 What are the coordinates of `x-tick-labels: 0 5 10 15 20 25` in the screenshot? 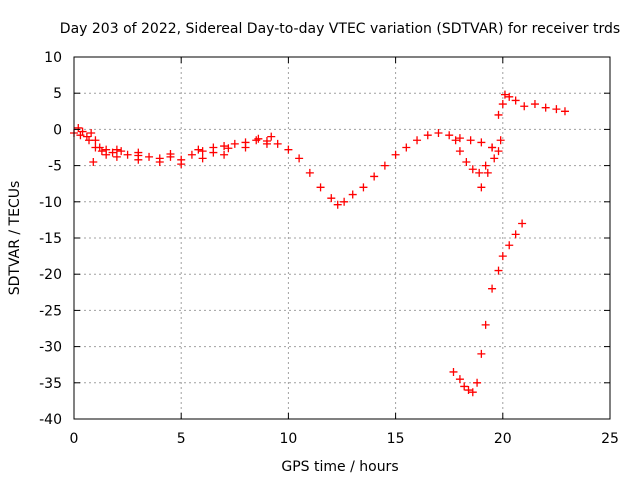 It's located at (344, 439).